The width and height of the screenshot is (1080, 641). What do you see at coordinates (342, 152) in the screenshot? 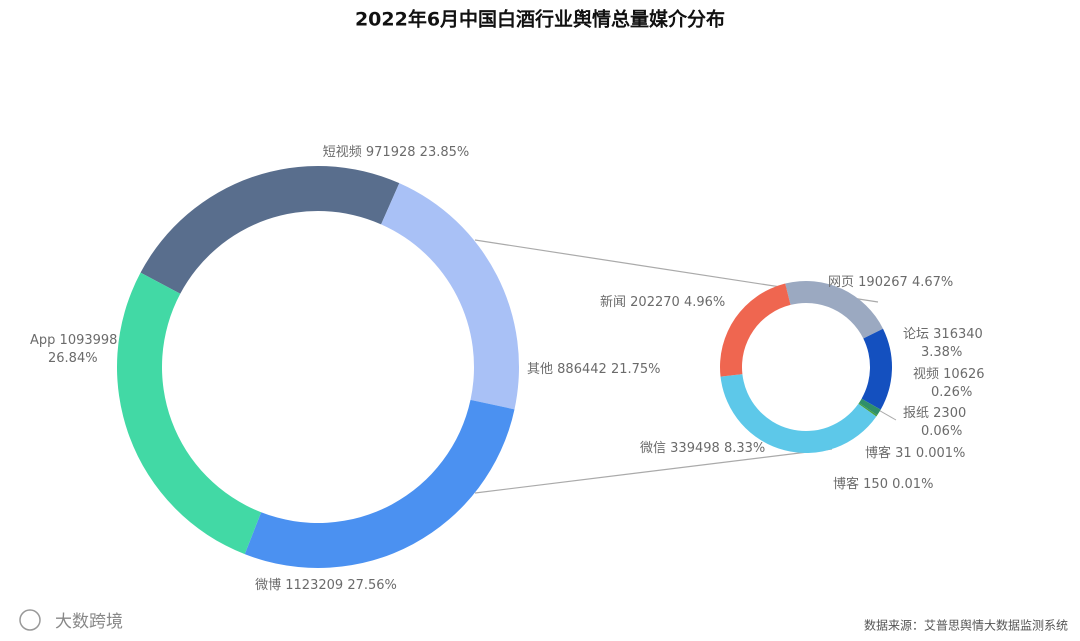
I see `label-category: 短视频` at bounding box center [342, 152].